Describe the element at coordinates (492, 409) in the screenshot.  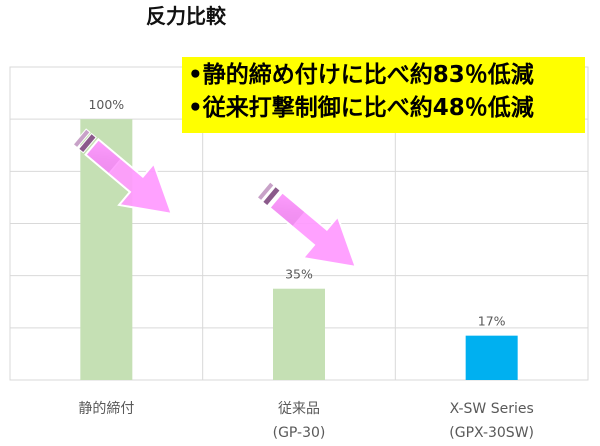
I see `category-label: X-SW Series` at that location.